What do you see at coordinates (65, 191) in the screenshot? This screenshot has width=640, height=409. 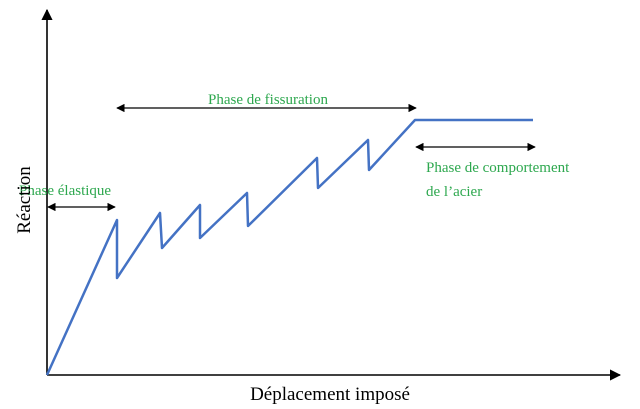 I see `elastic-label: Phase élastique` at bounding box center [65, 191].